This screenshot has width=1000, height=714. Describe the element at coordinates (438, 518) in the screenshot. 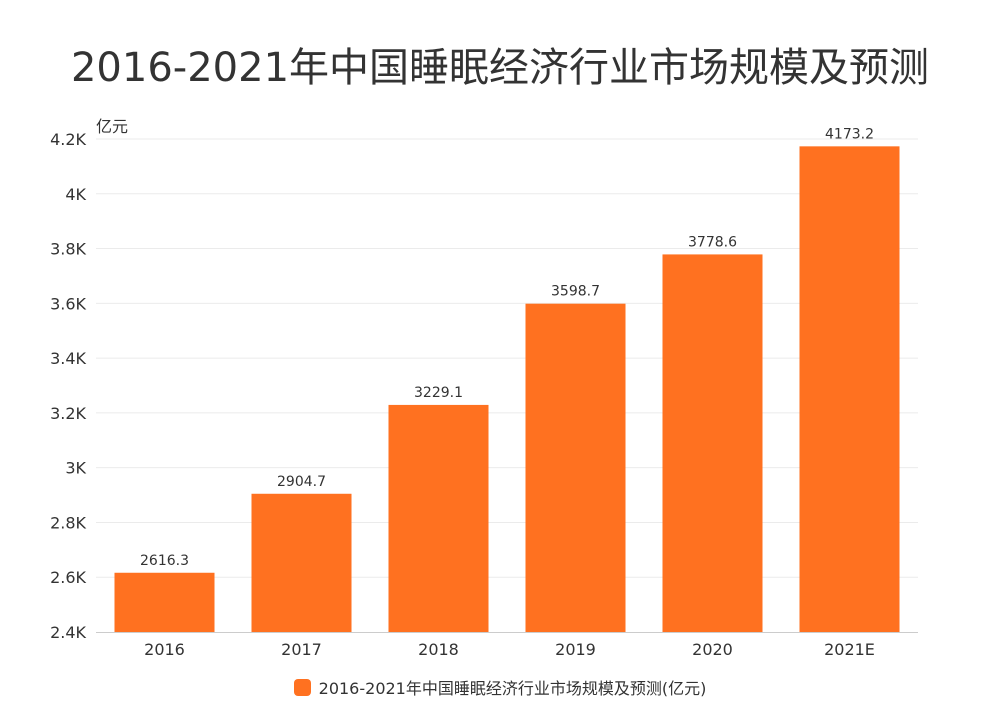

I see `bar-2018` at that location.